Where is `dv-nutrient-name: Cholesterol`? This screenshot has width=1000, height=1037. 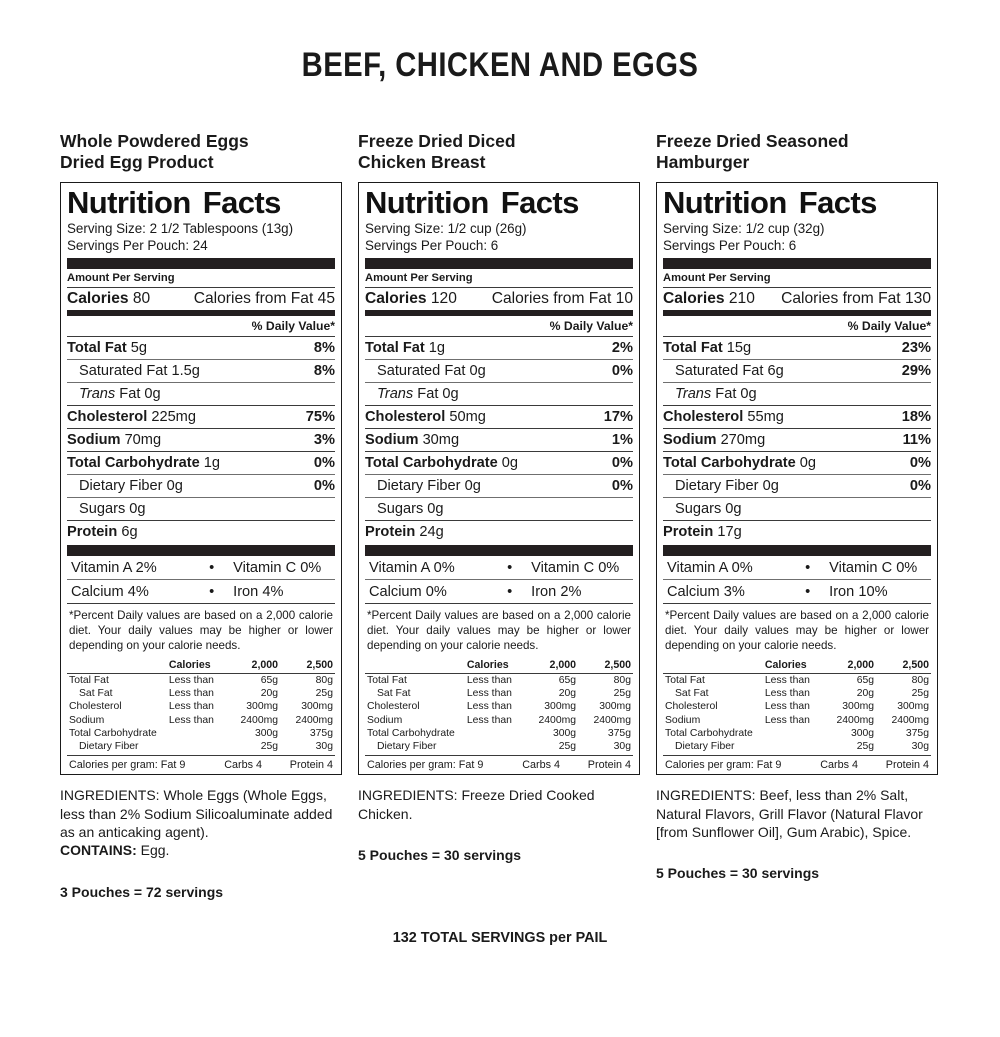 dv-nutrient-name: Cholesterol is located at coordinates (393, 707).